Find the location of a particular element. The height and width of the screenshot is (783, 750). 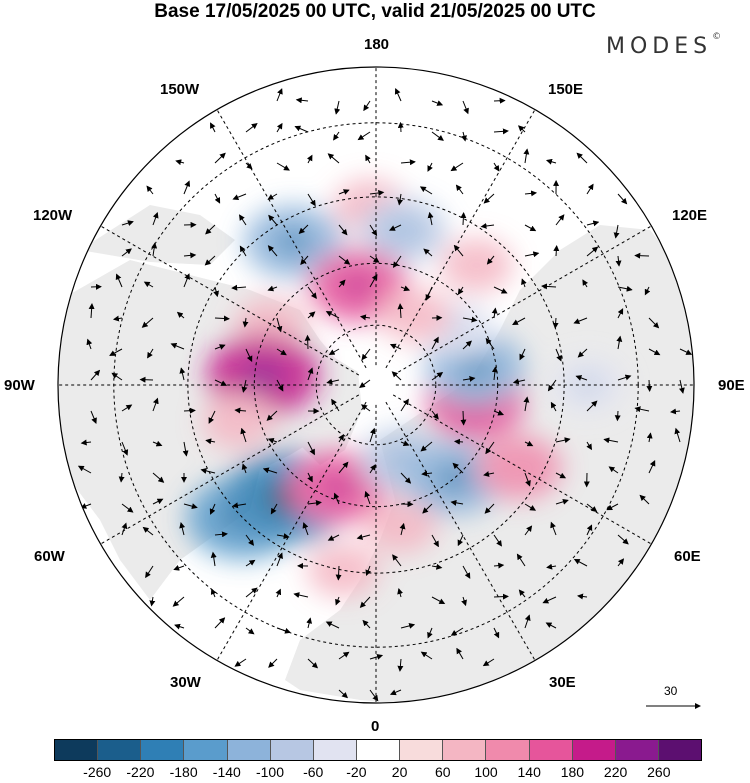

colorbar-tick-label: -180 is located at coordinates (183, 772).